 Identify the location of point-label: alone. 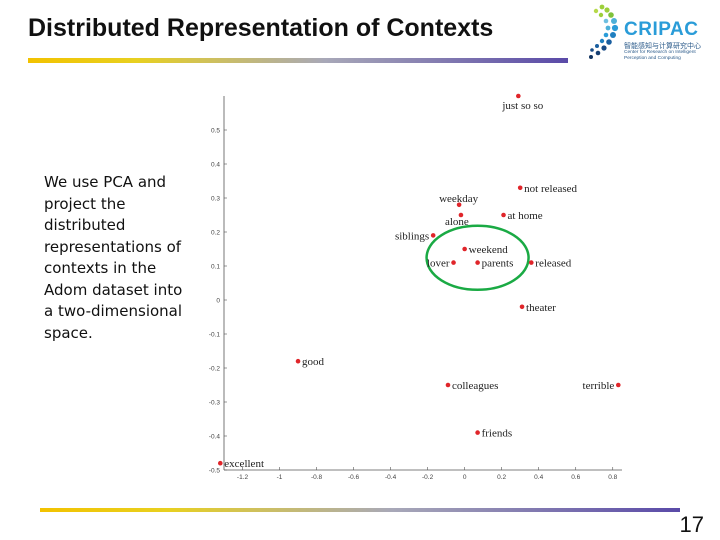
(457, 222).